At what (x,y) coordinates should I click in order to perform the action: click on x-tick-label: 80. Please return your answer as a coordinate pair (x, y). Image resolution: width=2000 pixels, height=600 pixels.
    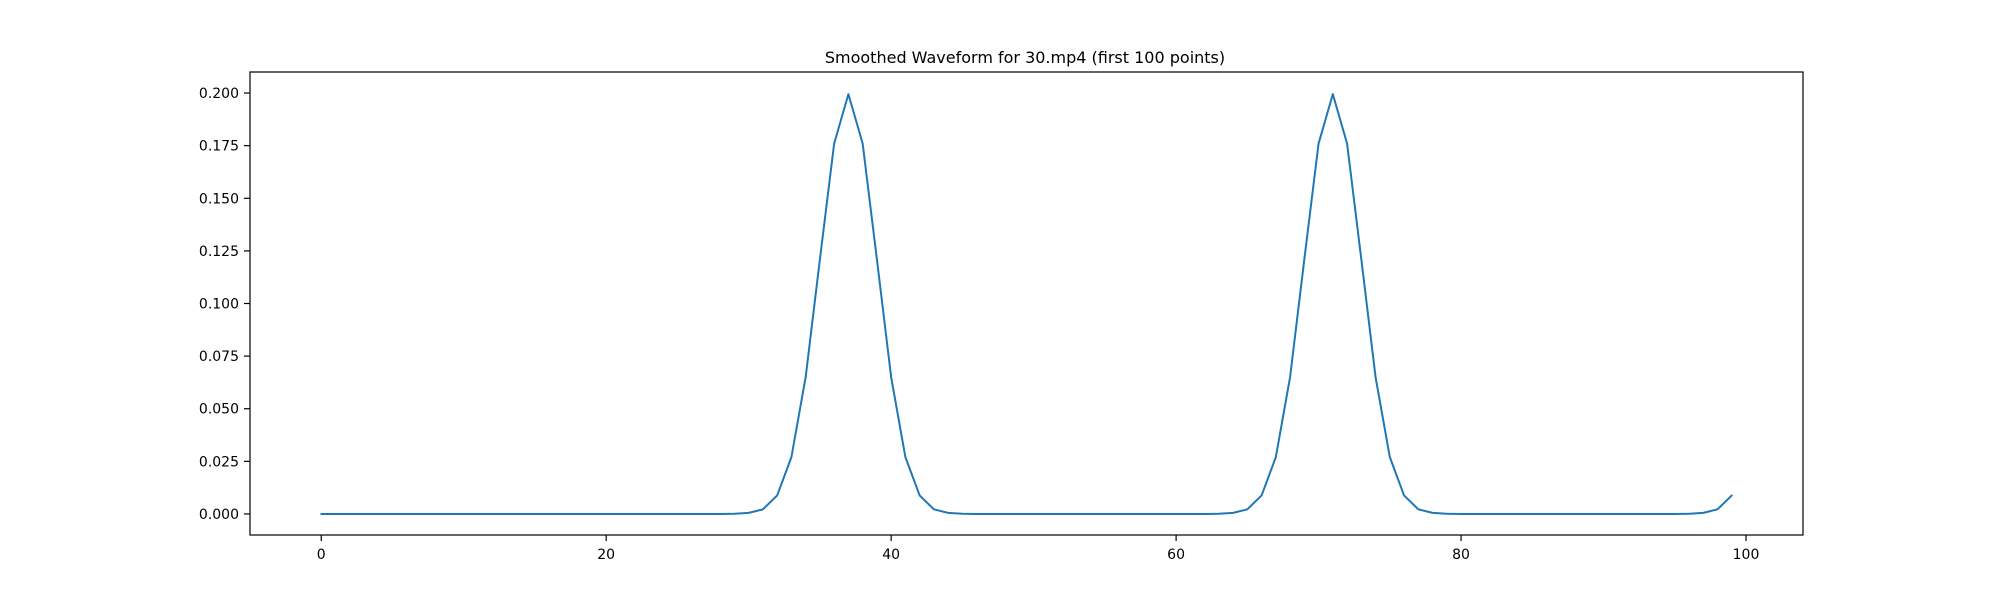
    Looking at the image, I should click on (1461, 555).